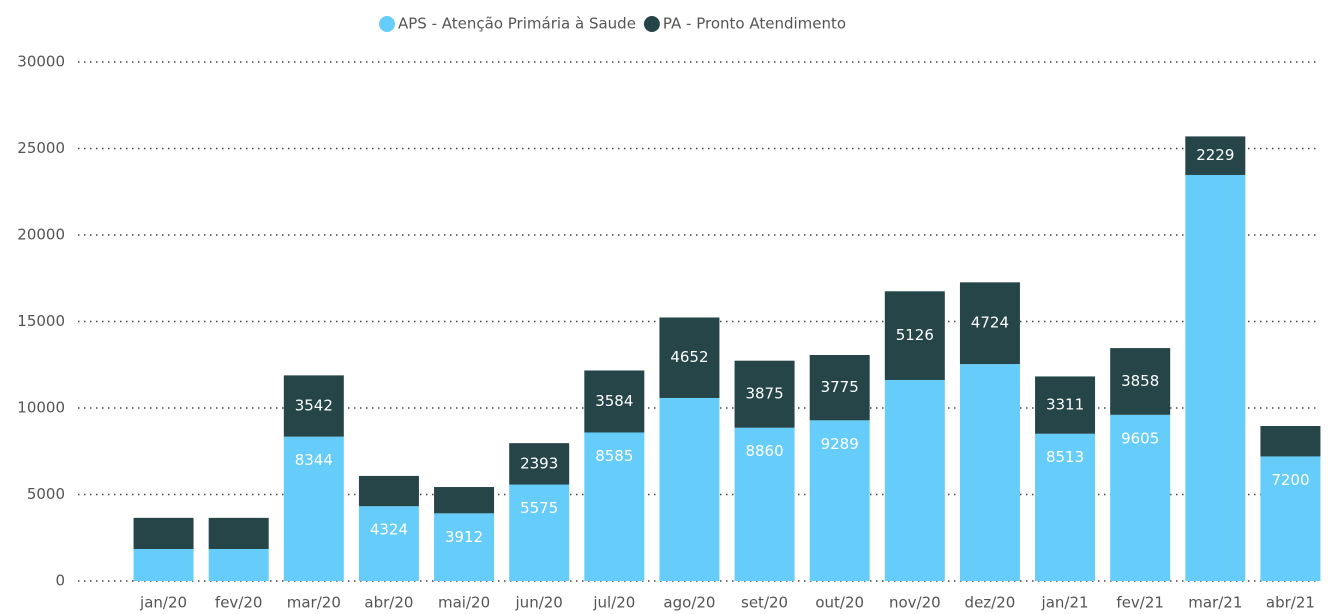  Describe the element at coordinates (839, 603) in the screenshot. I see `x-tick-label: out/20` at that location.